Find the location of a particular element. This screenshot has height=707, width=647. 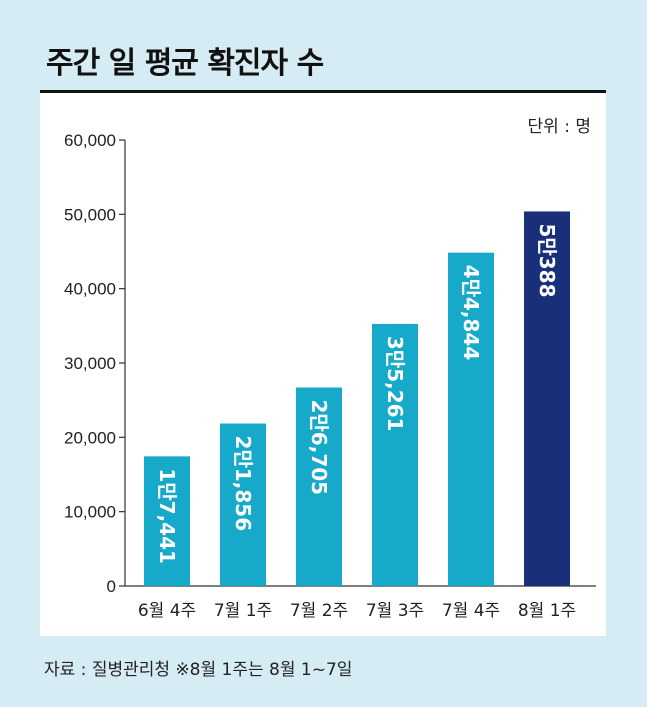

y-tick-label: 60,000 is located at coordinates (90, 140).